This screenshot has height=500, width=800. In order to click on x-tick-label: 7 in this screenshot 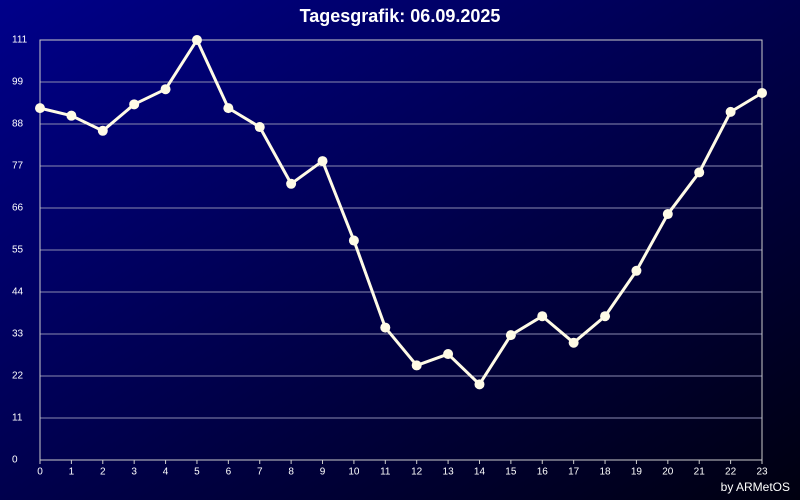, I will do `click(260, 472)`.